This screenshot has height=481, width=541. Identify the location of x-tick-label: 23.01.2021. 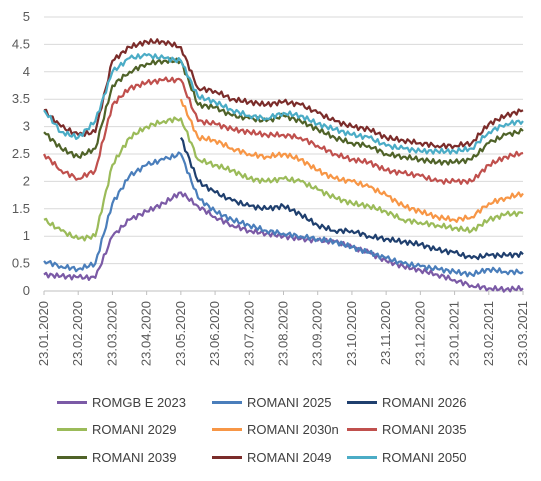
(454, 333).